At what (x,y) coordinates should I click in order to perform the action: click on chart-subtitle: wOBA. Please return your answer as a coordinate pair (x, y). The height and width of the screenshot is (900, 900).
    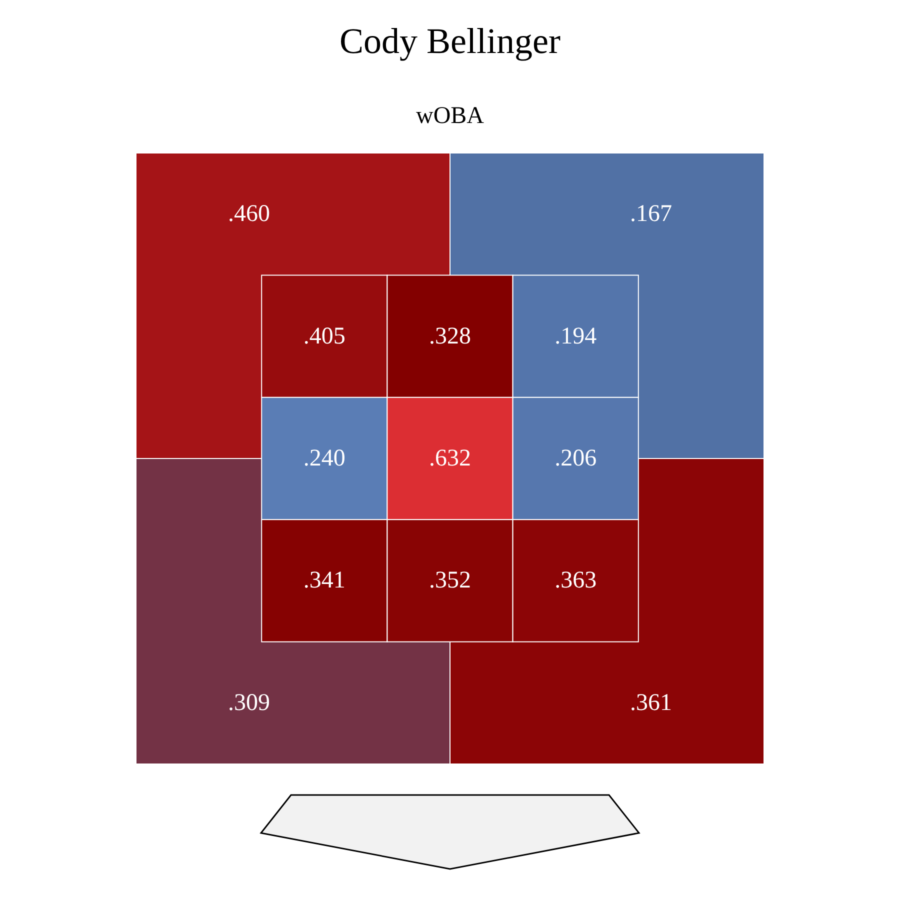
    Looking at the image, I should click on (449, 116).